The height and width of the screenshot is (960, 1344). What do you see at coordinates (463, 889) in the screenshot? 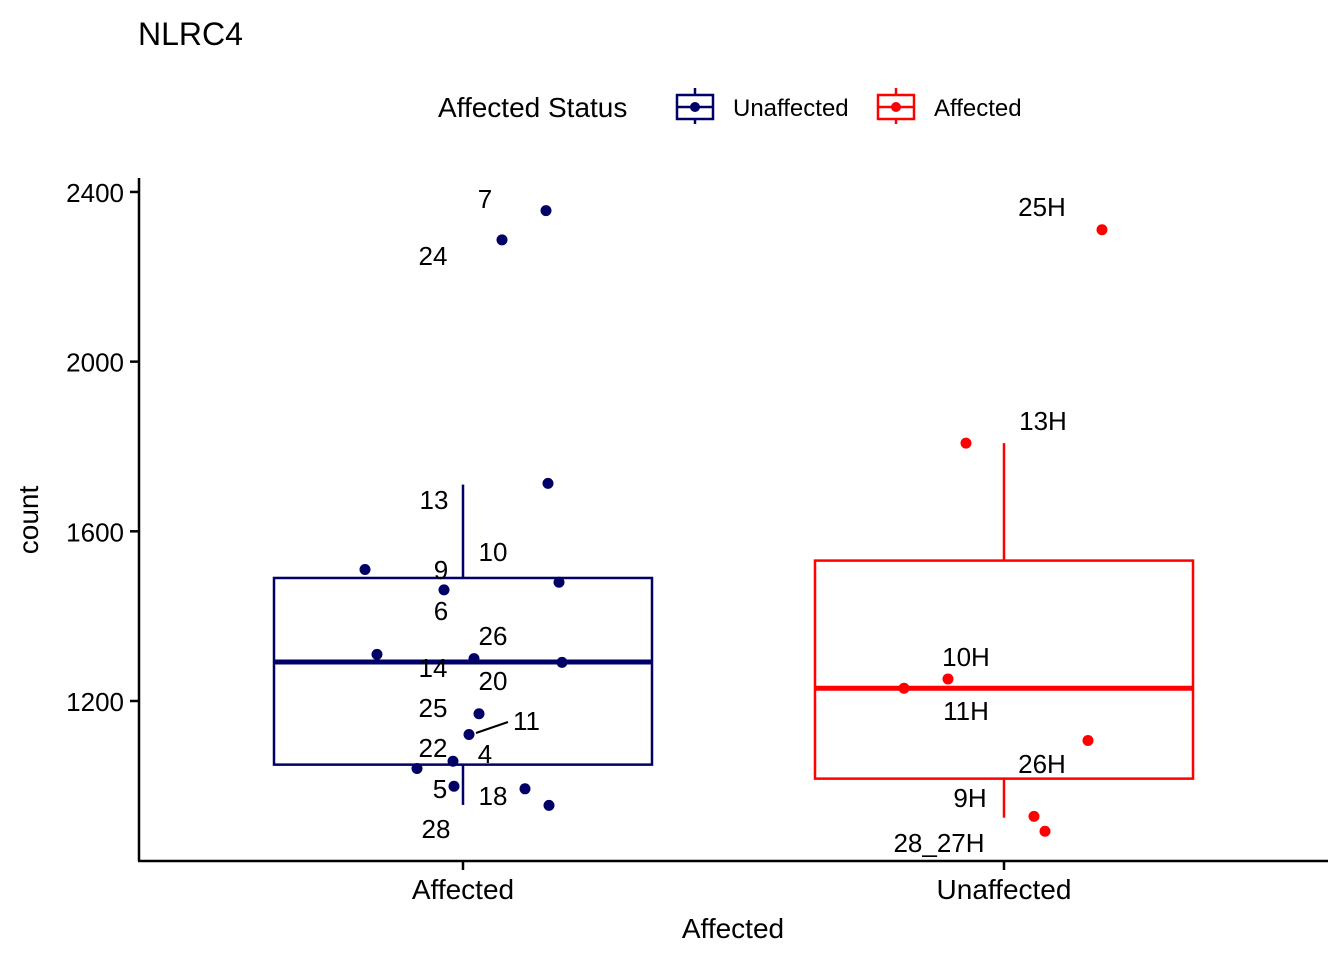
I see `x-tick-label: Affected` at bounding box center [463, 889].